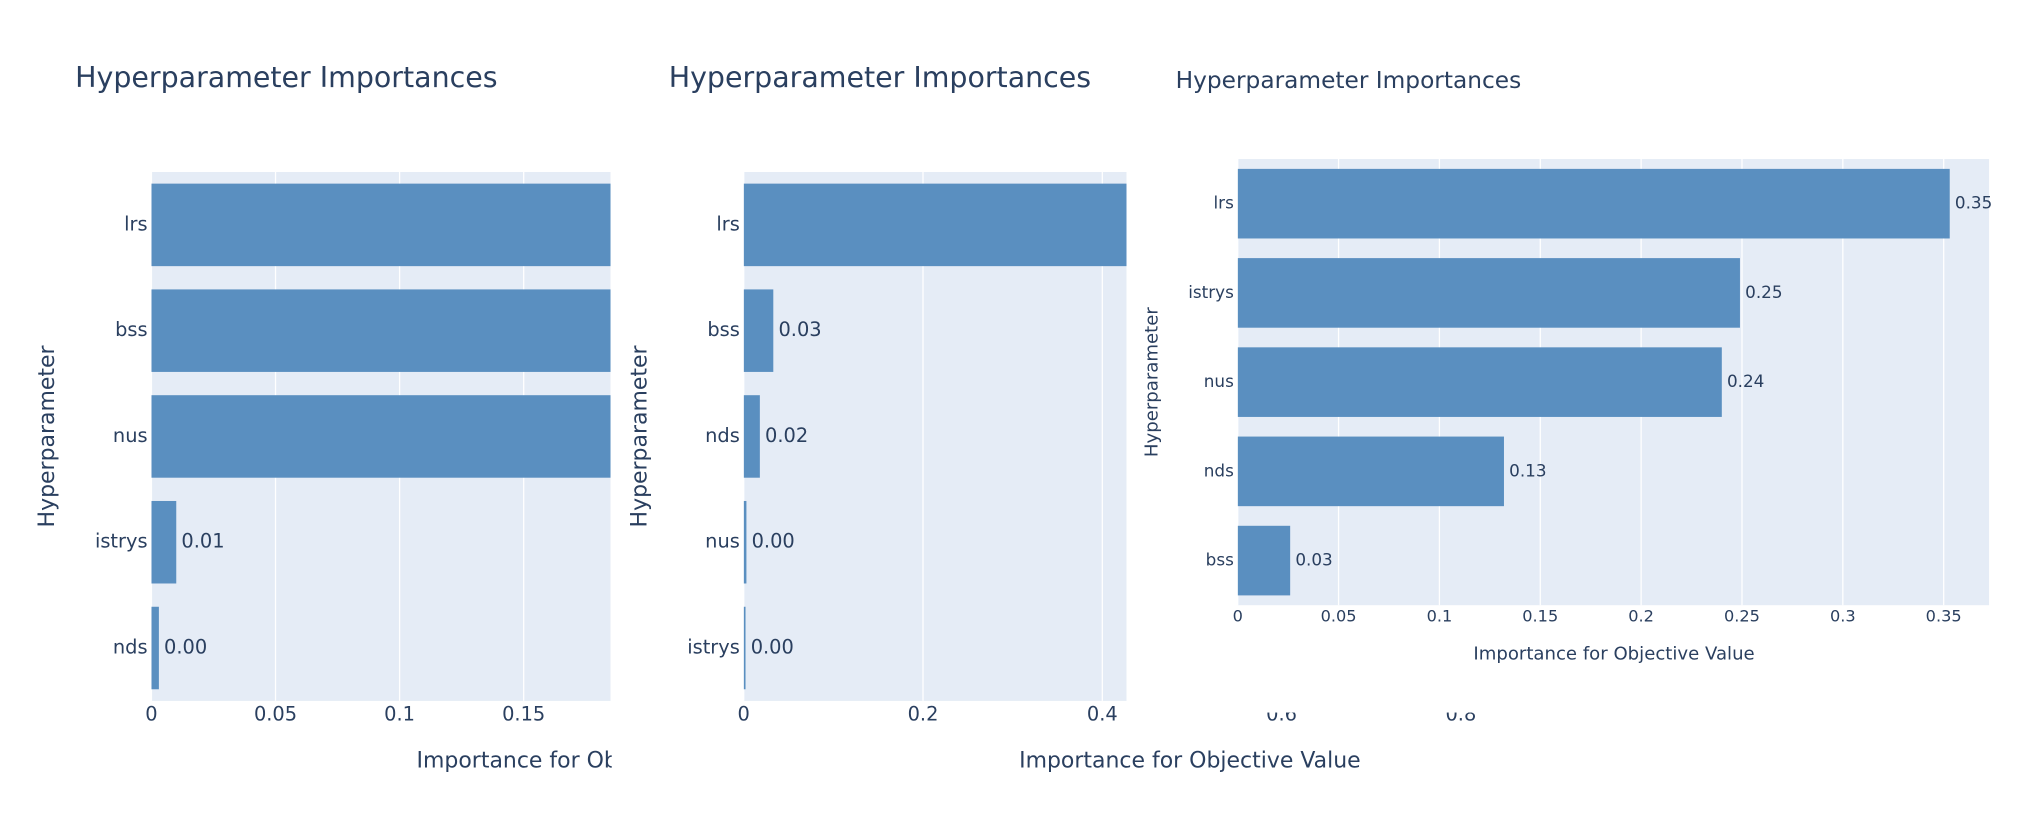 The height and width of the screenshot is (816, 2028). Describe the element at coordinates (202, 541) in the screenshot. I see `value-label: 0.01` at that location.